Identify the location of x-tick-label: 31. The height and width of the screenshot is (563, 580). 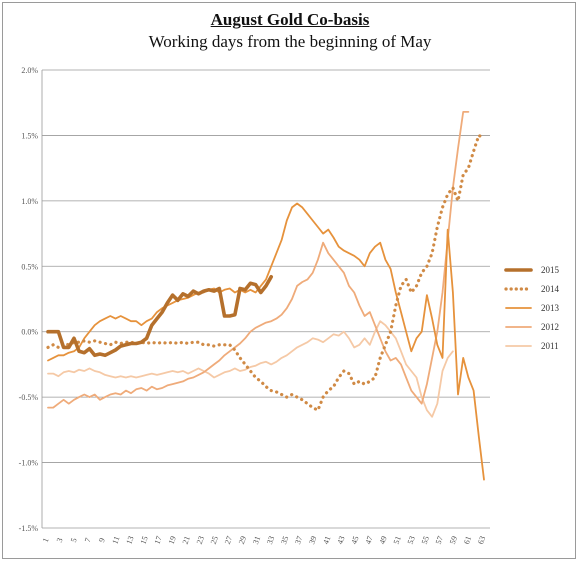
(256, 540).